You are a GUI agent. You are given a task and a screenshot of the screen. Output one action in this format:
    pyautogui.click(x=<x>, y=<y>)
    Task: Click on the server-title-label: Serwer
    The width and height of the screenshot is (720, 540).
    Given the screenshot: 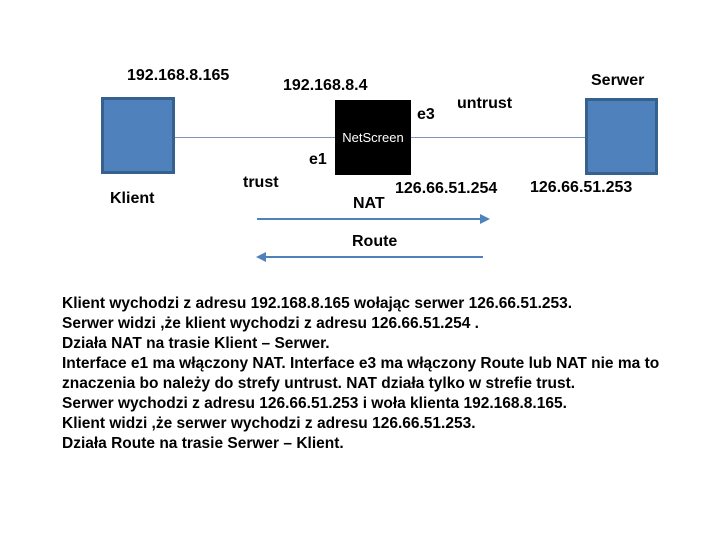 What is the action you would take?
    pyautogui.click(x=618, y=80)
    